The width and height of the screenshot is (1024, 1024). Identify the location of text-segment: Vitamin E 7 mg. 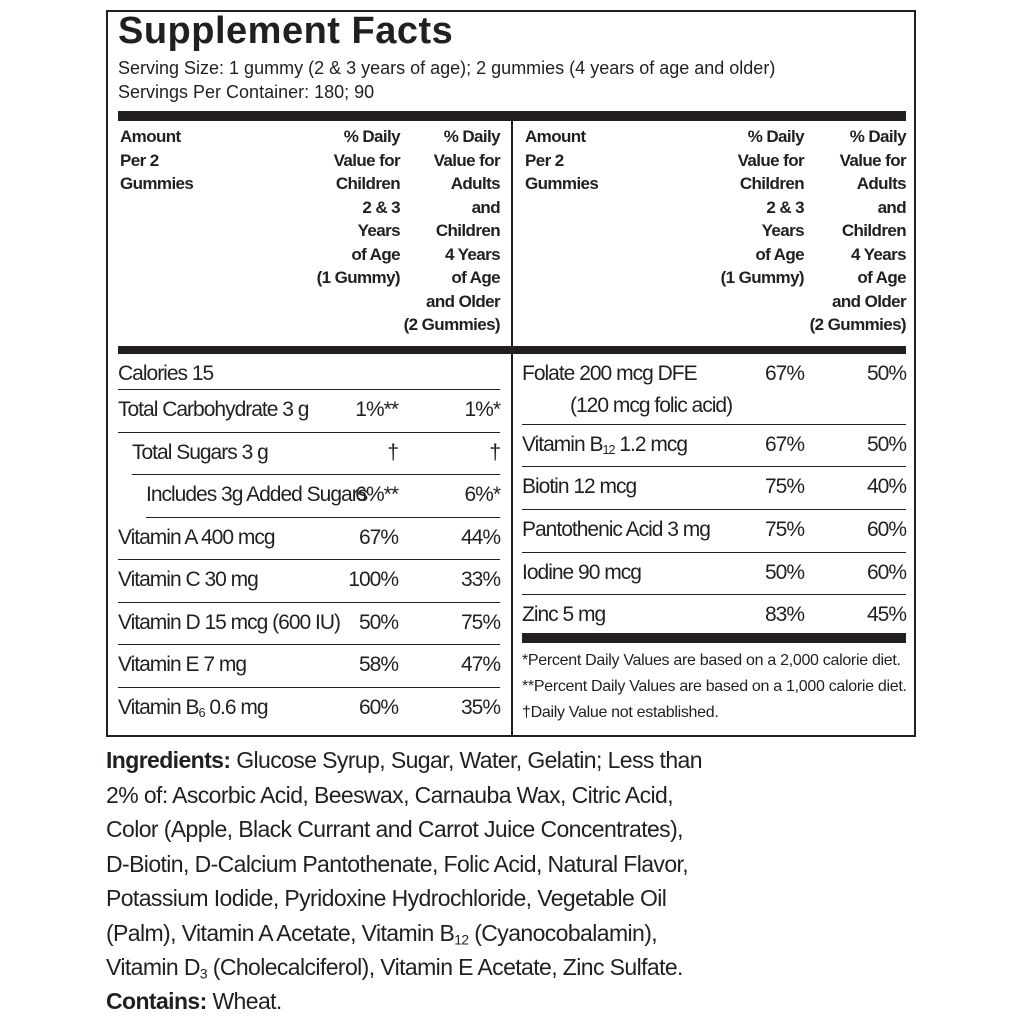
(182, 664).